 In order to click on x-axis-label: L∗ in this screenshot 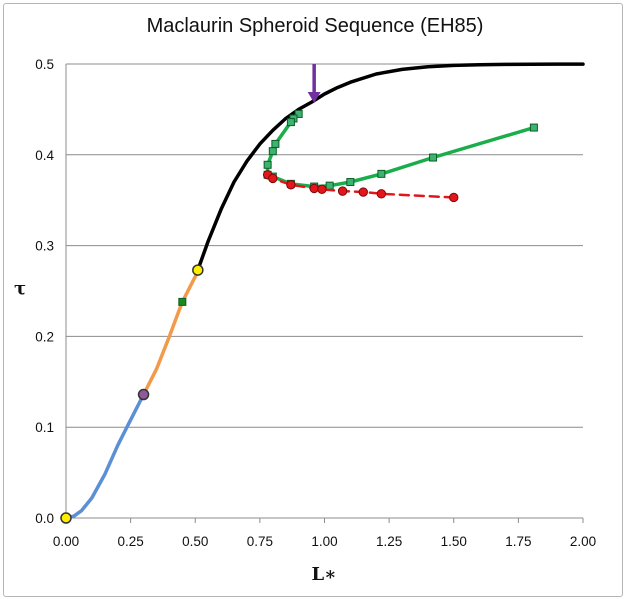, I will do `click(323, 574)`.